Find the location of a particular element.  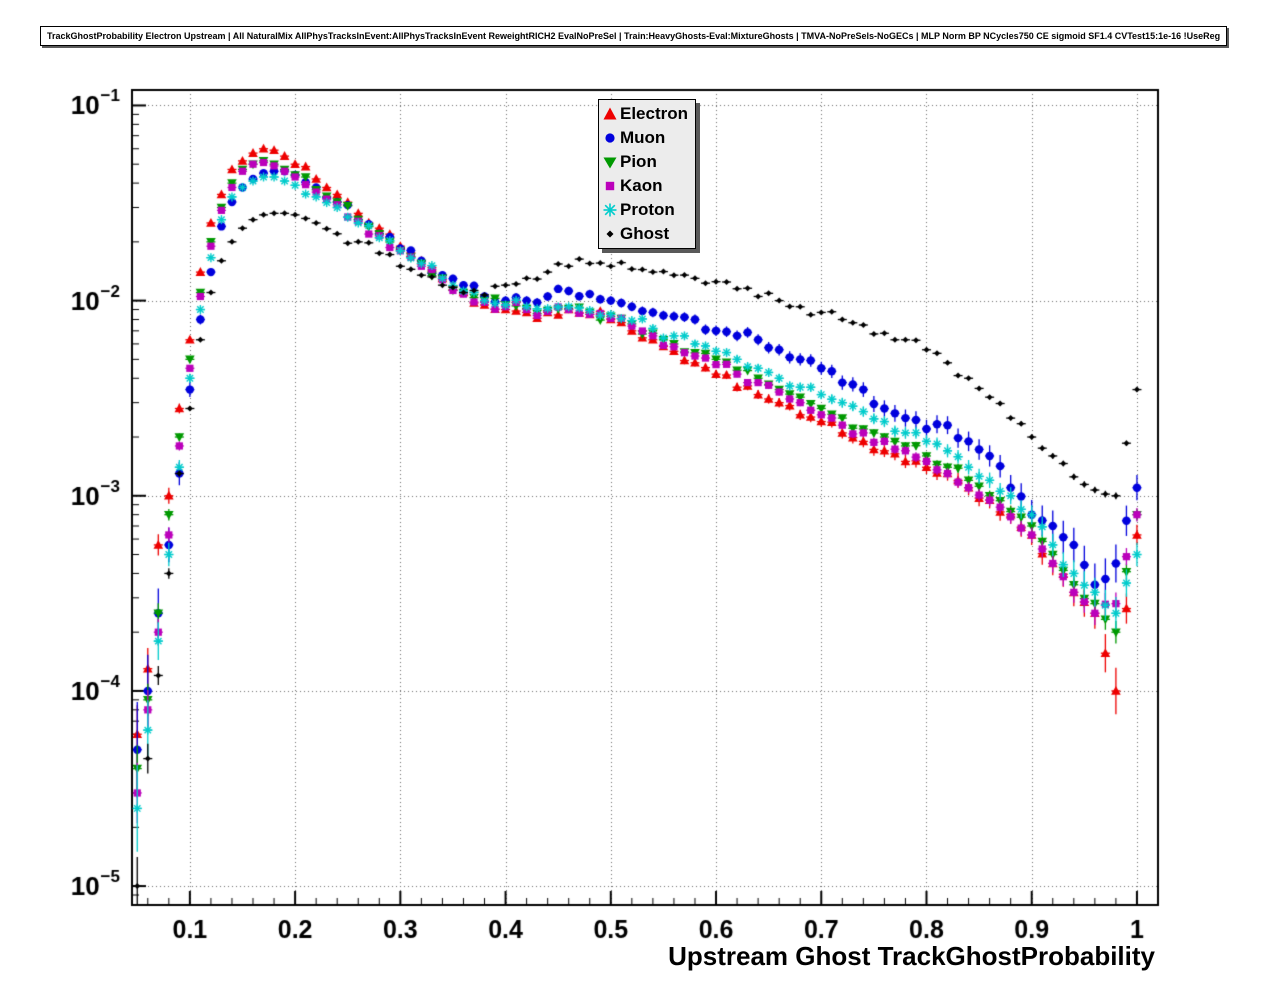

legend-item-electron: Electron is located at coordinates (647, 114).